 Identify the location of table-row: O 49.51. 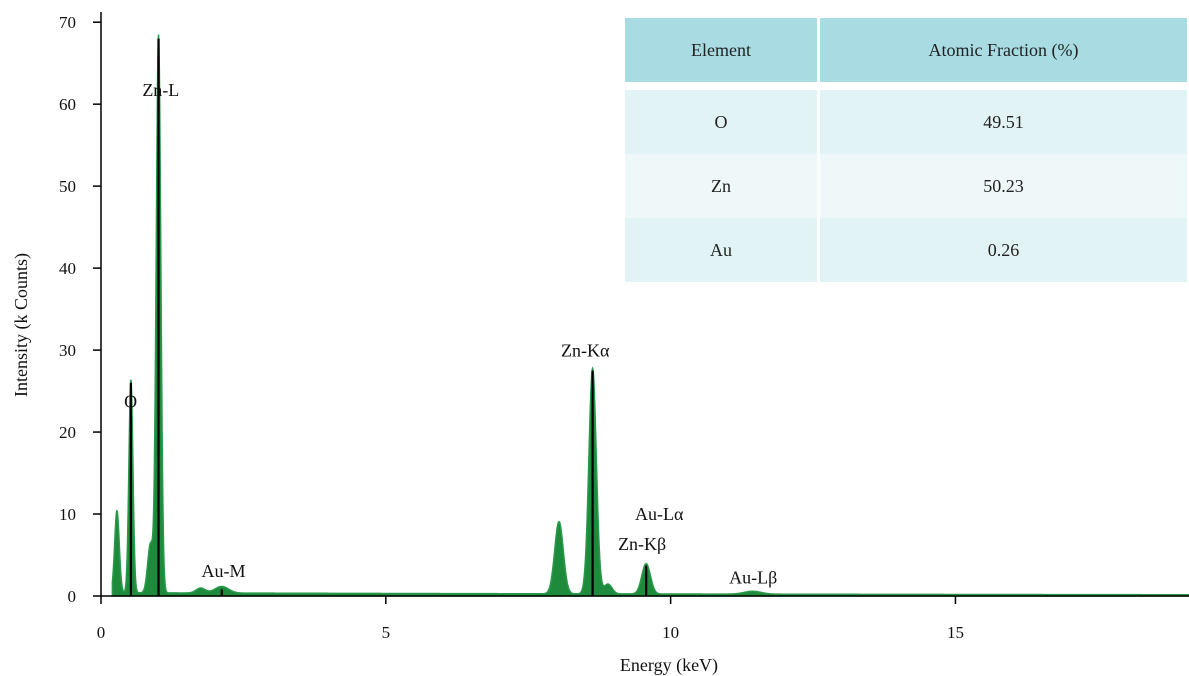
(906, 122).